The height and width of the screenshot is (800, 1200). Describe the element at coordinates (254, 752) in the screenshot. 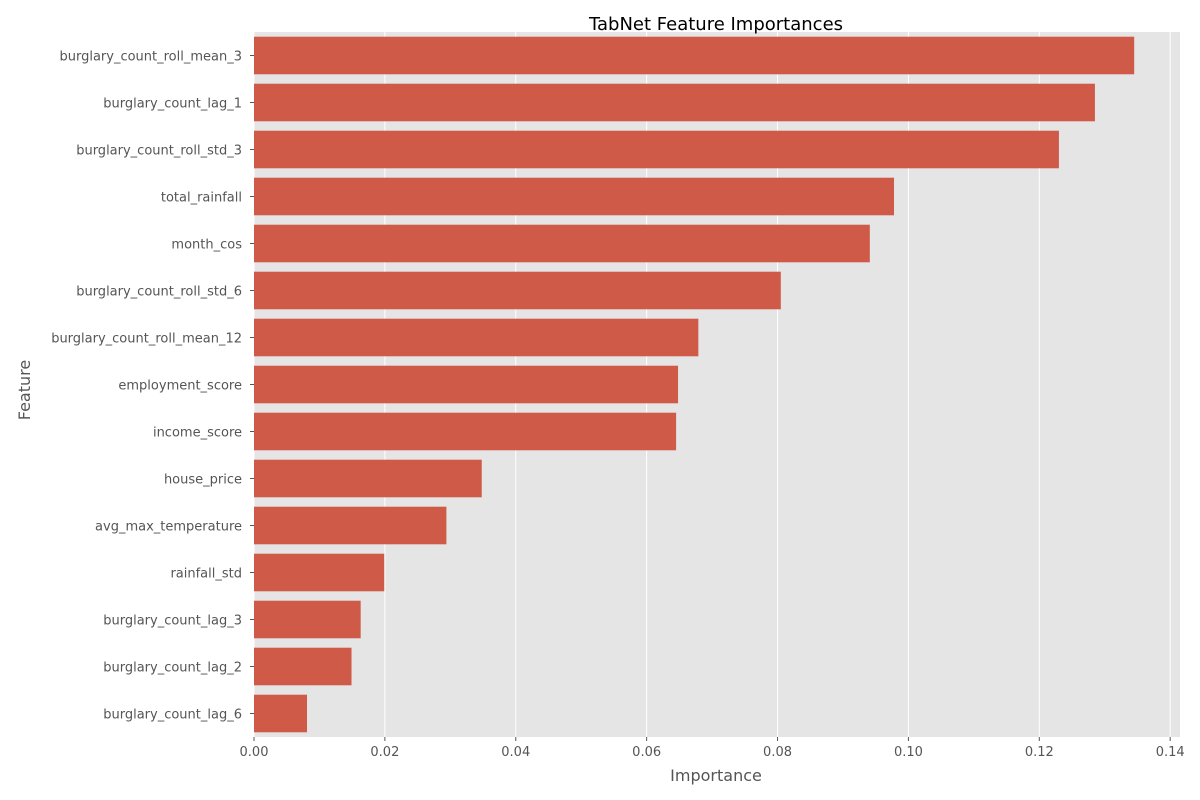

I see `x-tick-label: 0.00` at that location.